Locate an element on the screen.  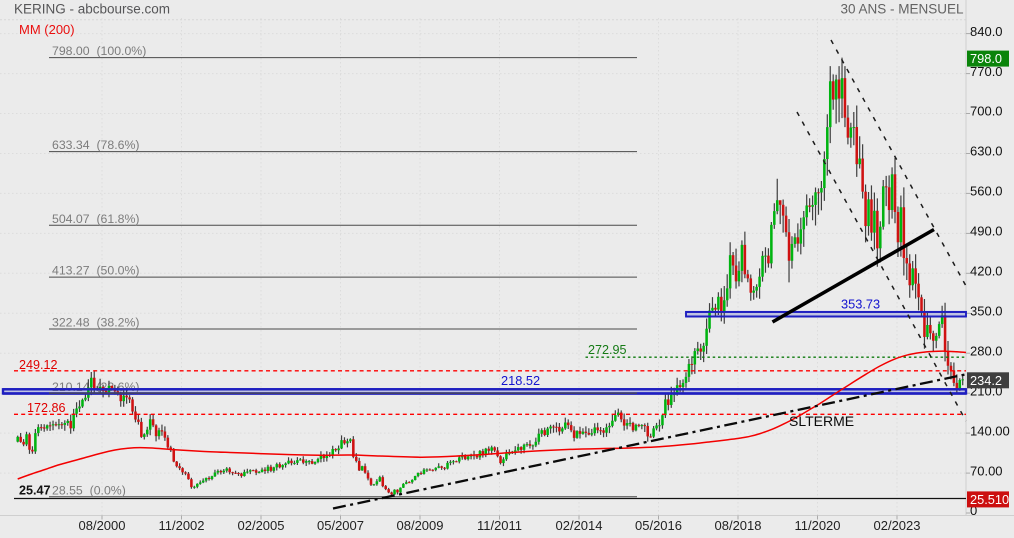
svg-text: 630.0 is located at coordinates (986, 151).